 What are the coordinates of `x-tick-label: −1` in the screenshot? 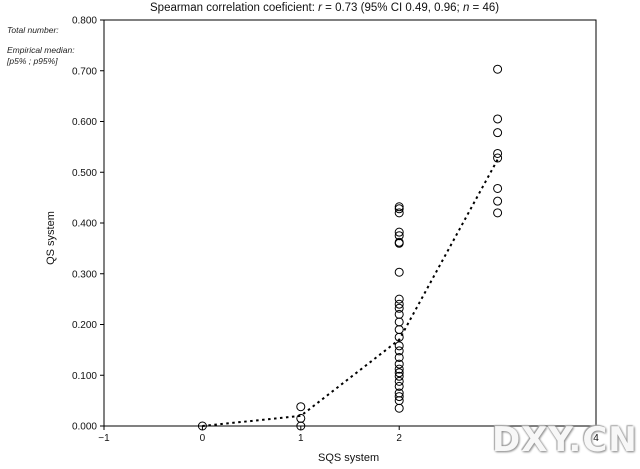 It's located at (104, 438).